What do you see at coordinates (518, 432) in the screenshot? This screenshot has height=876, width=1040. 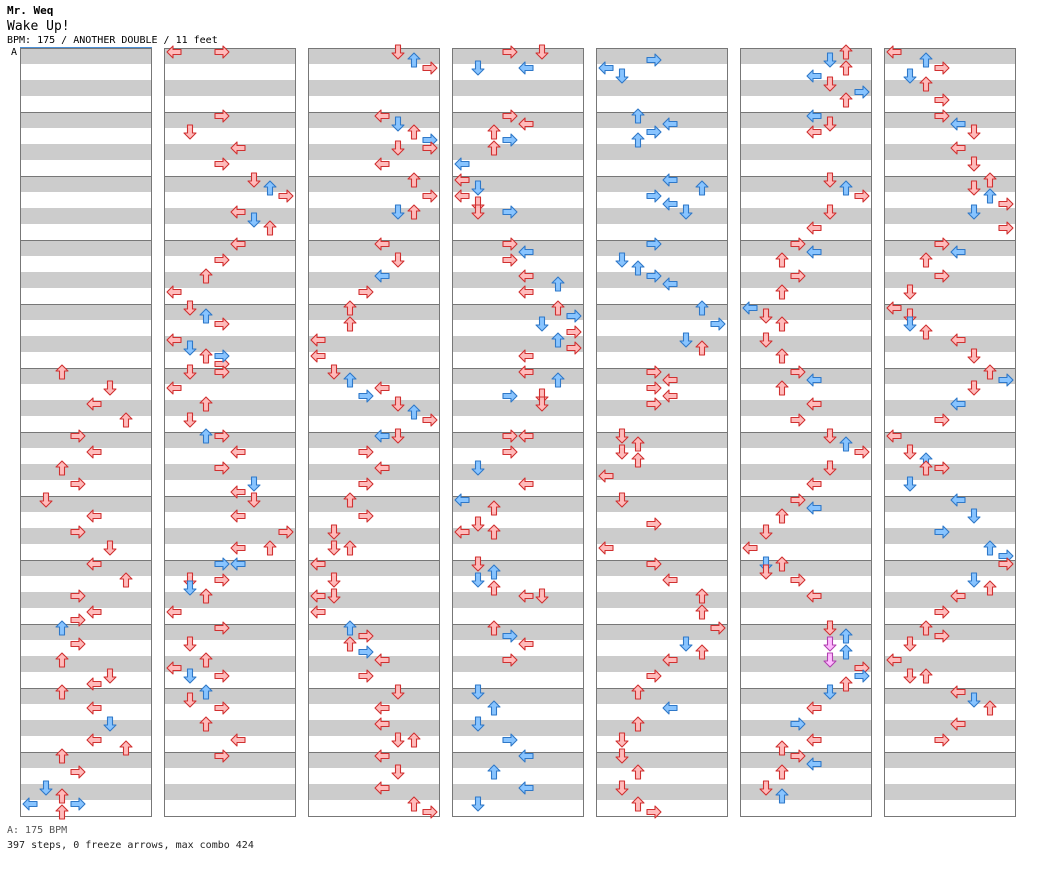 I see `chart-column` at bounding box center [518, 432].